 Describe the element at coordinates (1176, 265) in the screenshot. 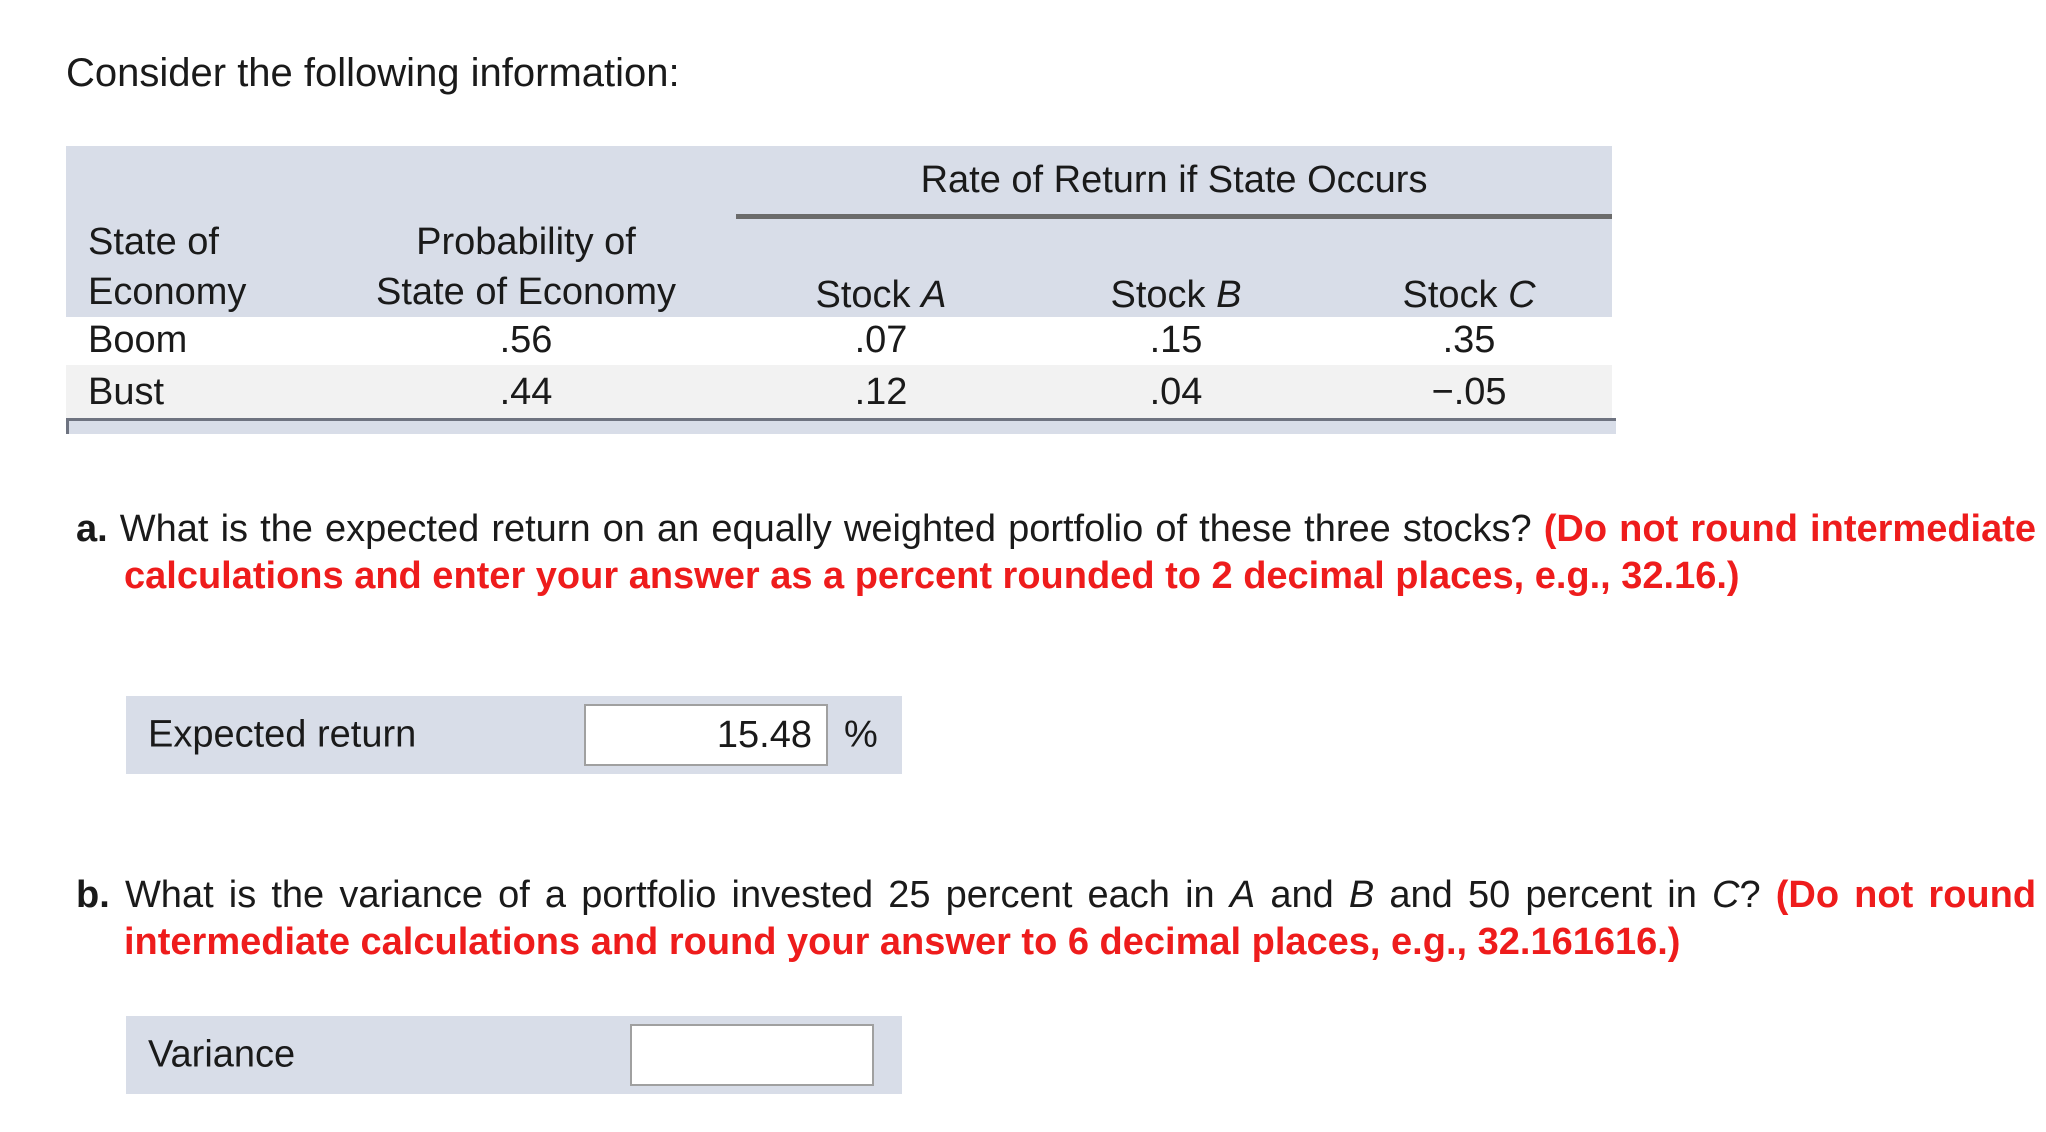

I see `header-stock-b: Stock B` at that location.